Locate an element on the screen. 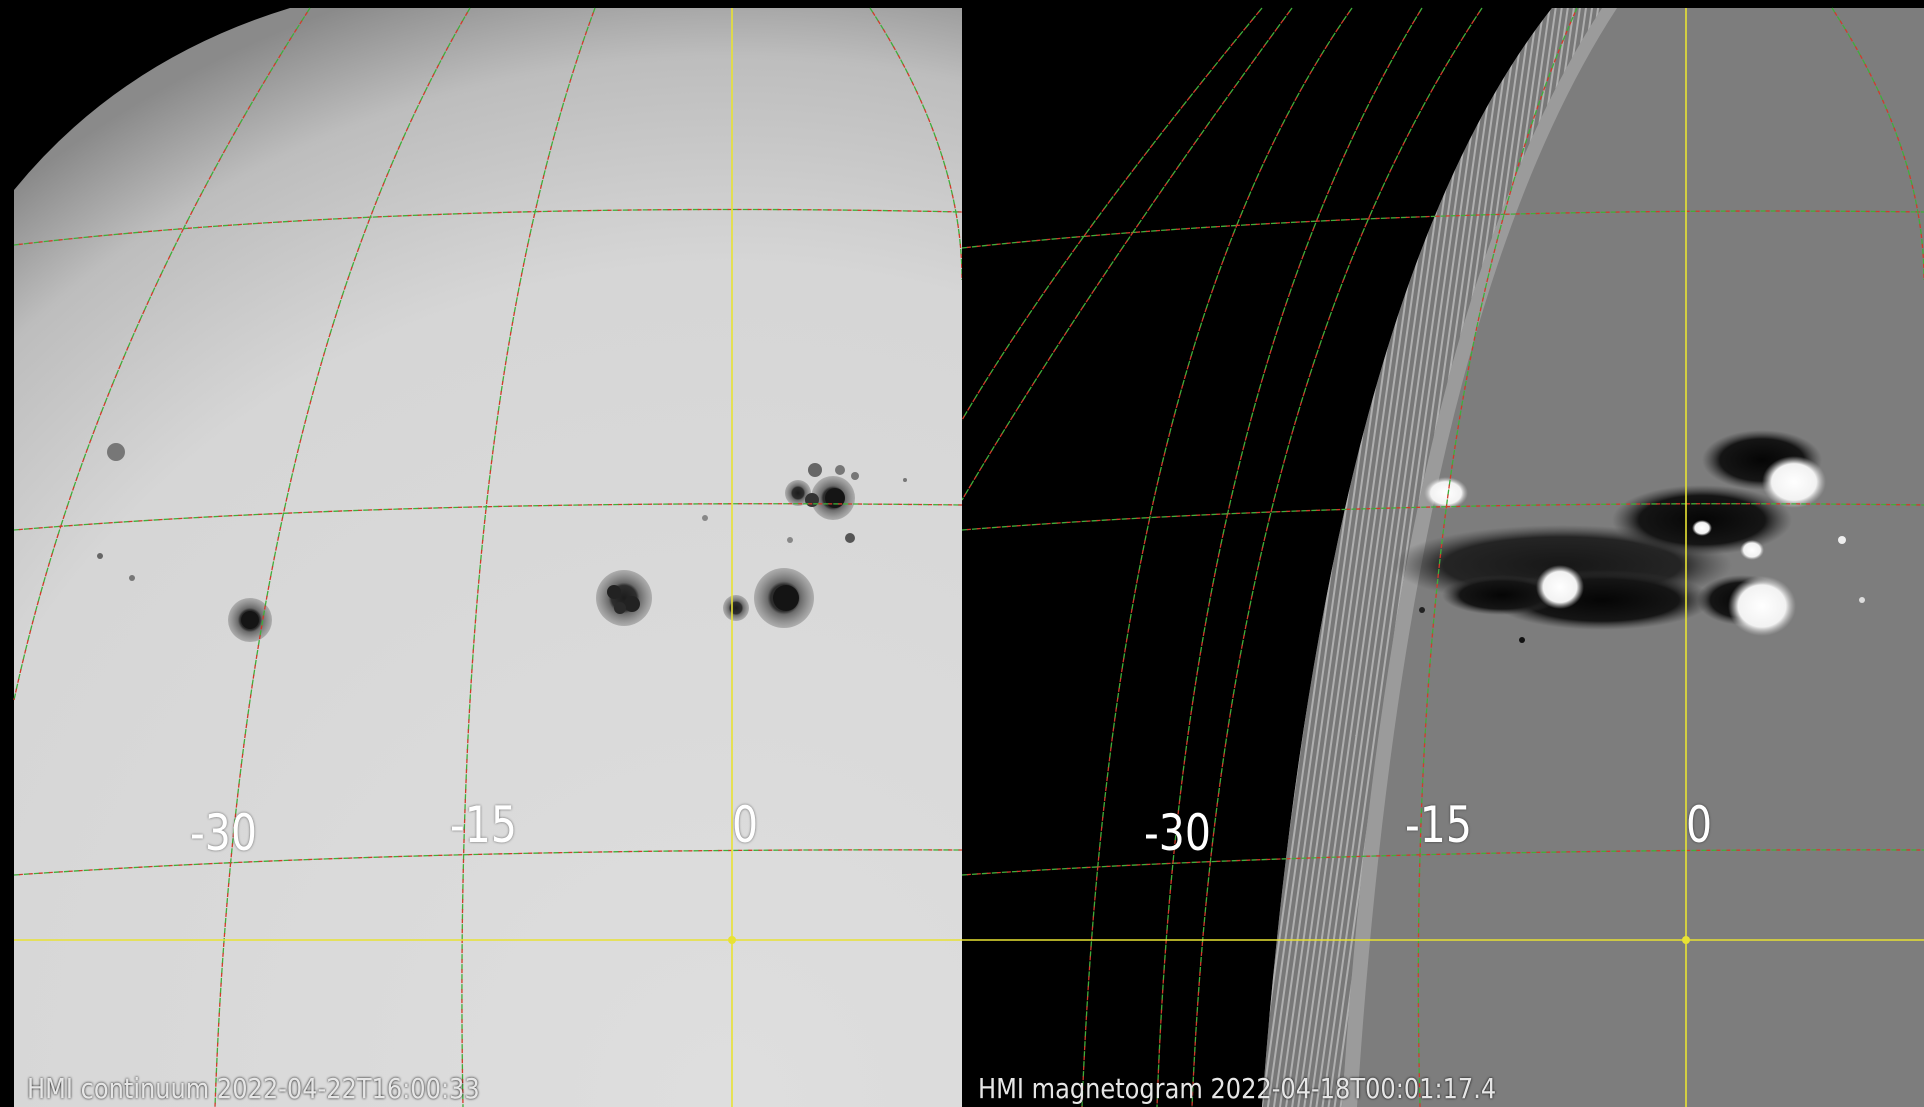  magnetogram-caption: HMI magnetogram 2022-04-18T00:01:17.4 is located at coordinates (1237, 1088).